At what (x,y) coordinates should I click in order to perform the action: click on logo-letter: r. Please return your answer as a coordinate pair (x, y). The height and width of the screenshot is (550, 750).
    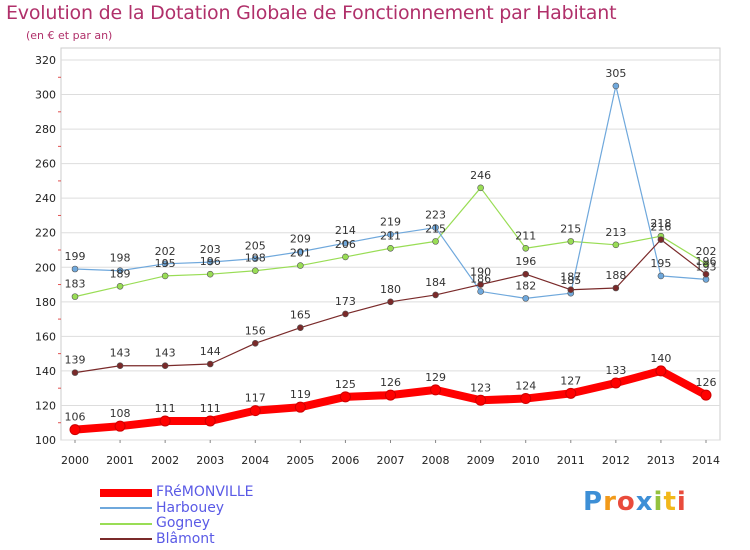
    Looking at the image, I should click on (610, 502).